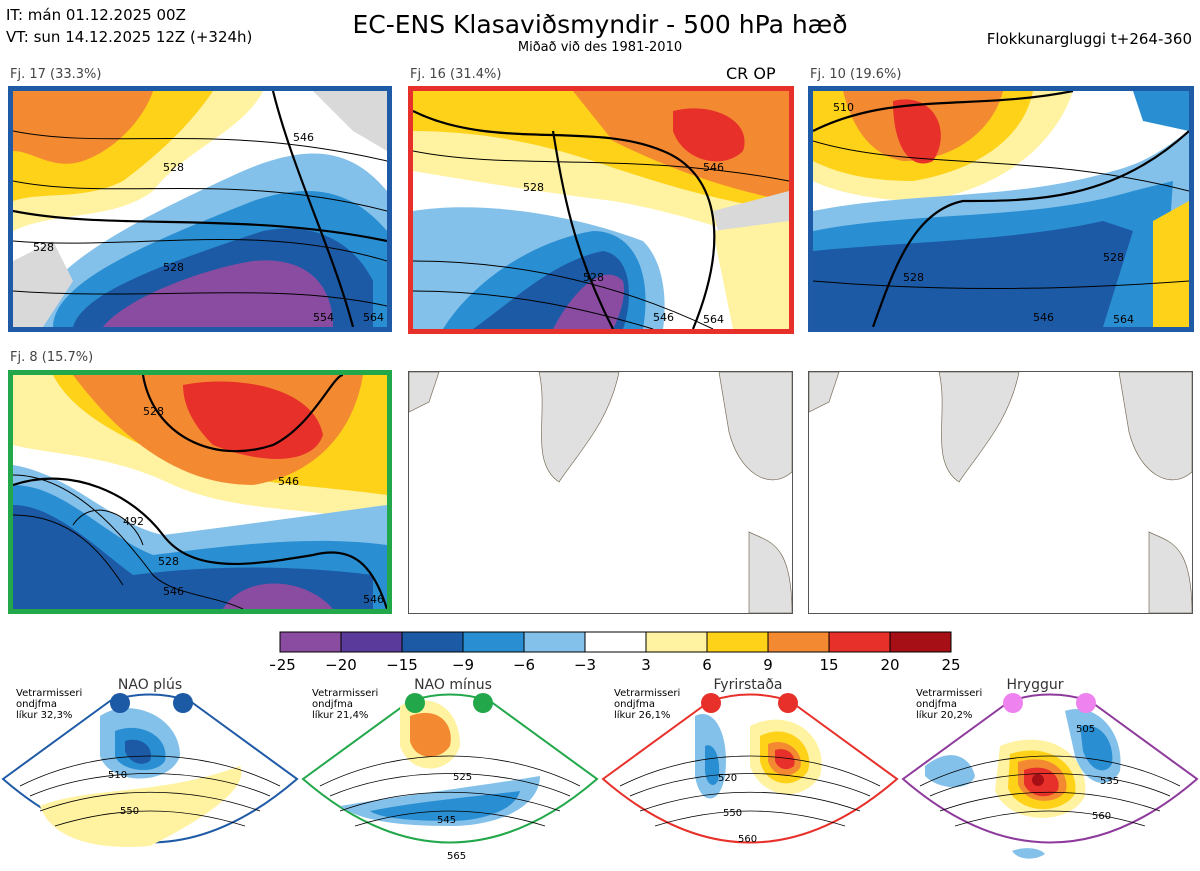 The image size is (1200, 871). What do you see at coordinates (133, 521) in the screenshot?
I see `contour-label: 492` at bounding box center [133, 521].